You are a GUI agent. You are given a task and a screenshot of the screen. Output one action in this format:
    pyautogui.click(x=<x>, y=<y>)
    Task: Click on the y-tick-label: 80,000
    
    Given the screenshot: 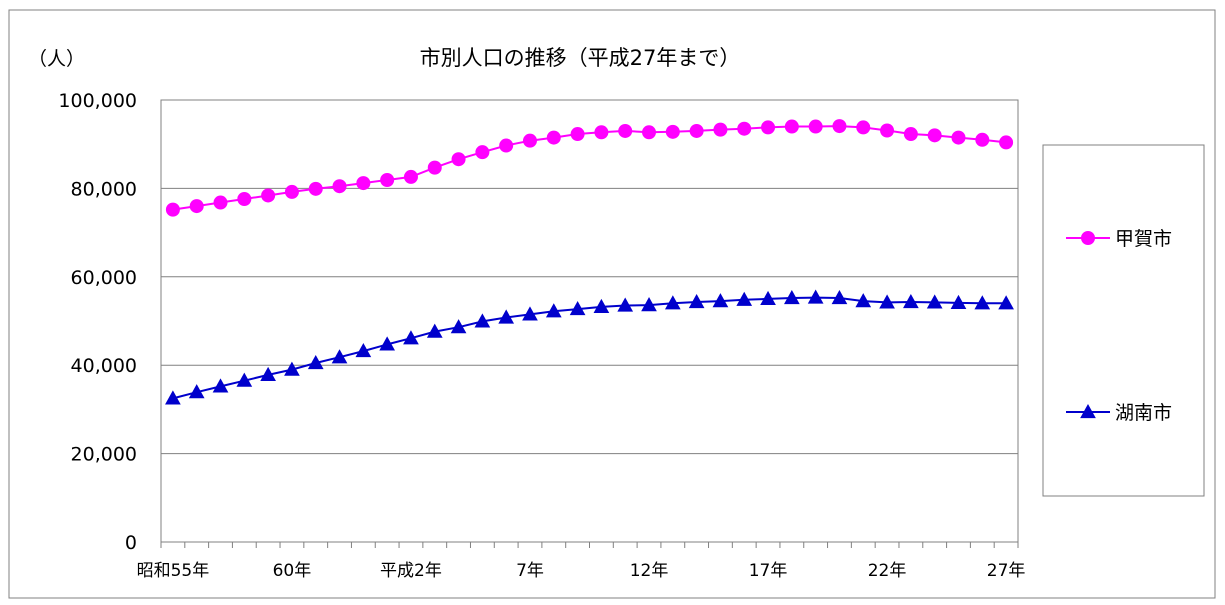 What is the action you would take?
    pyautogui.click(x=104, y=189)
    